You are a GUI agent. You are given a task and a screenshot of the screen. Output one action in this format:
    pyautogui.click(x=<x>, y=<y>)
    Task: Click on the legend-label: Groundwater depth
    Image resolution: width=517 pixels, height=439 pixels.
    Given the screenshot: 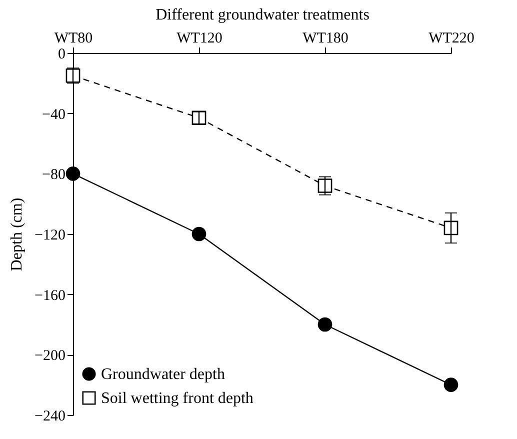 What is the action you would take?
    pyautogui.click(x=163, y=374)
    